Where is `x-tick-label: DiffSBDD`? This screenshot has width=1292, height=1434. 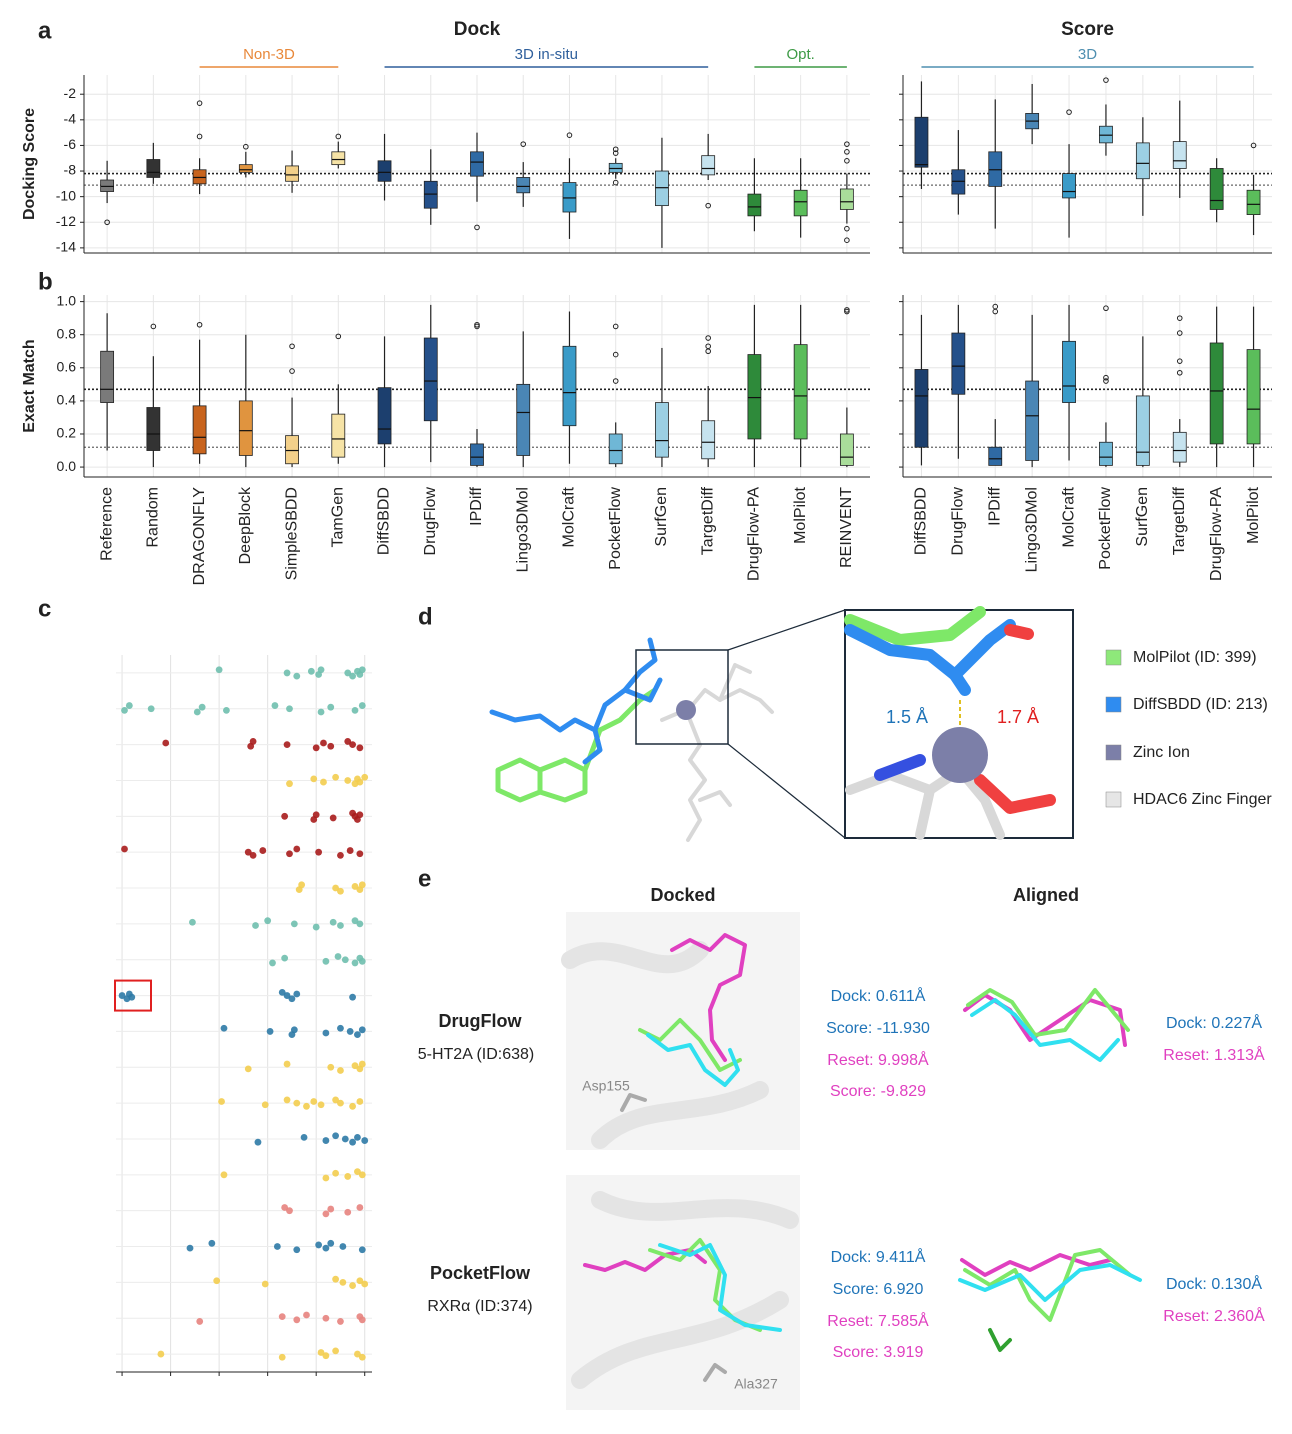
x-tick-label: DiffSBDD is located at coordinates (384, 521).